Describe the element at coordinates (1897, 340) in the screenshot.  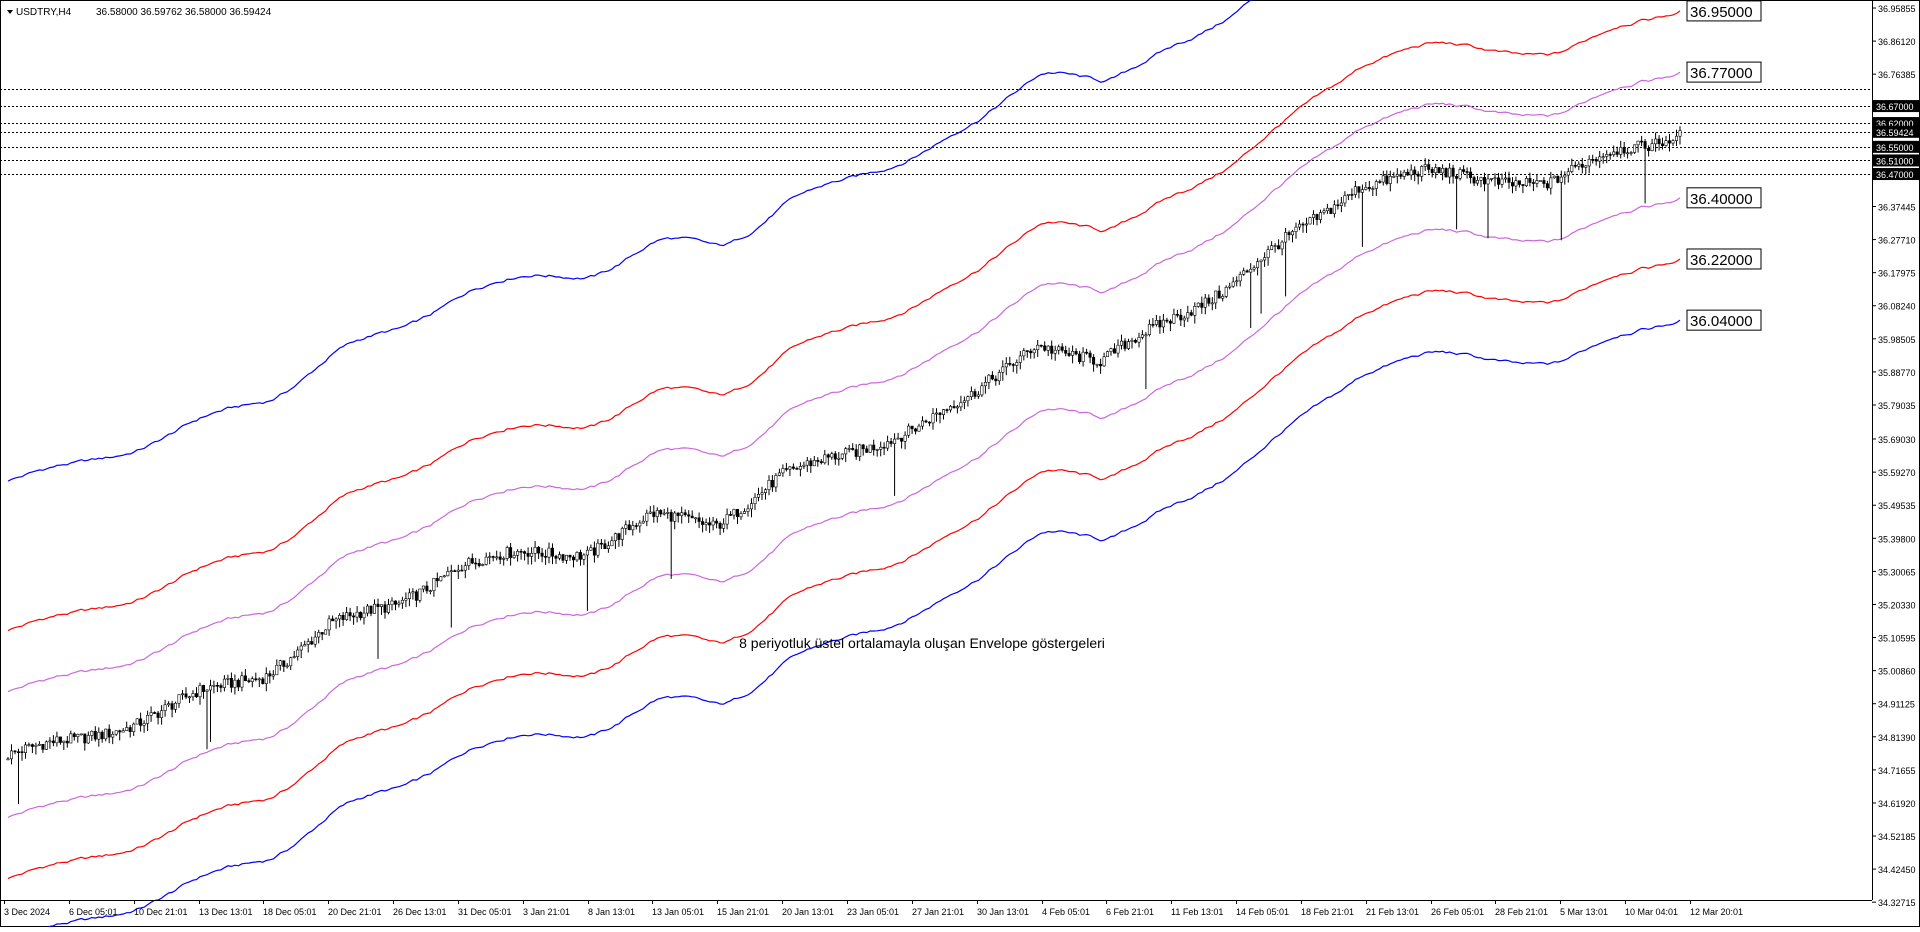
I see `price-tick-label: 35.98505` at that location.